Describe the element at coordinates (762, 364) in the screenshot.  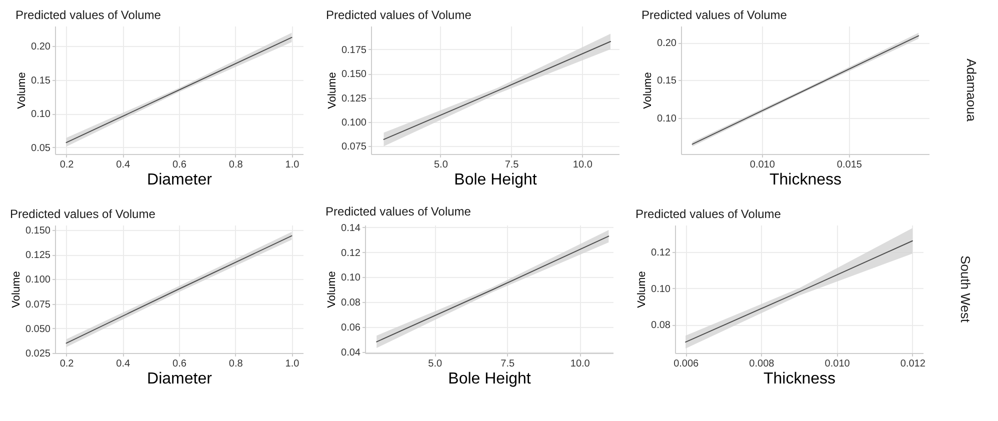
I see `x-tick-label: 0.008` at that location.